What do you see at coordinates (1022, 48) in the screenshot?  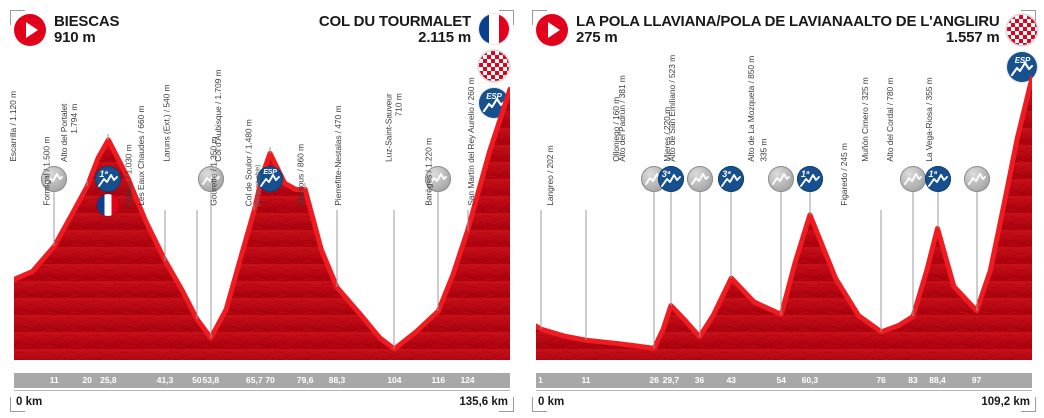 I see `header-badge-column: ESP` at bounding box center [1022, 48].